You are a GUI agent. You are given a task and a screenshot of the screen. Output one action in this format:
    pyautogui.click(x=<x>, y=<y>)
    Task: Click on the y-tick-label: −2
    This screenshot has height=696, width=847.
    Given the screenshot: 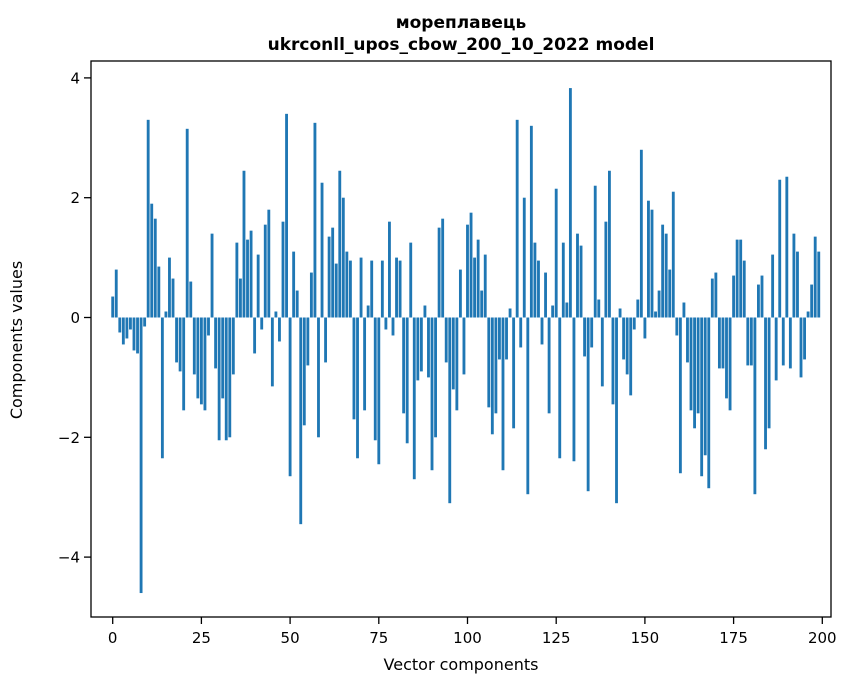 What is the action you would take?
    pyautogui.click(x=69, y=438)
    